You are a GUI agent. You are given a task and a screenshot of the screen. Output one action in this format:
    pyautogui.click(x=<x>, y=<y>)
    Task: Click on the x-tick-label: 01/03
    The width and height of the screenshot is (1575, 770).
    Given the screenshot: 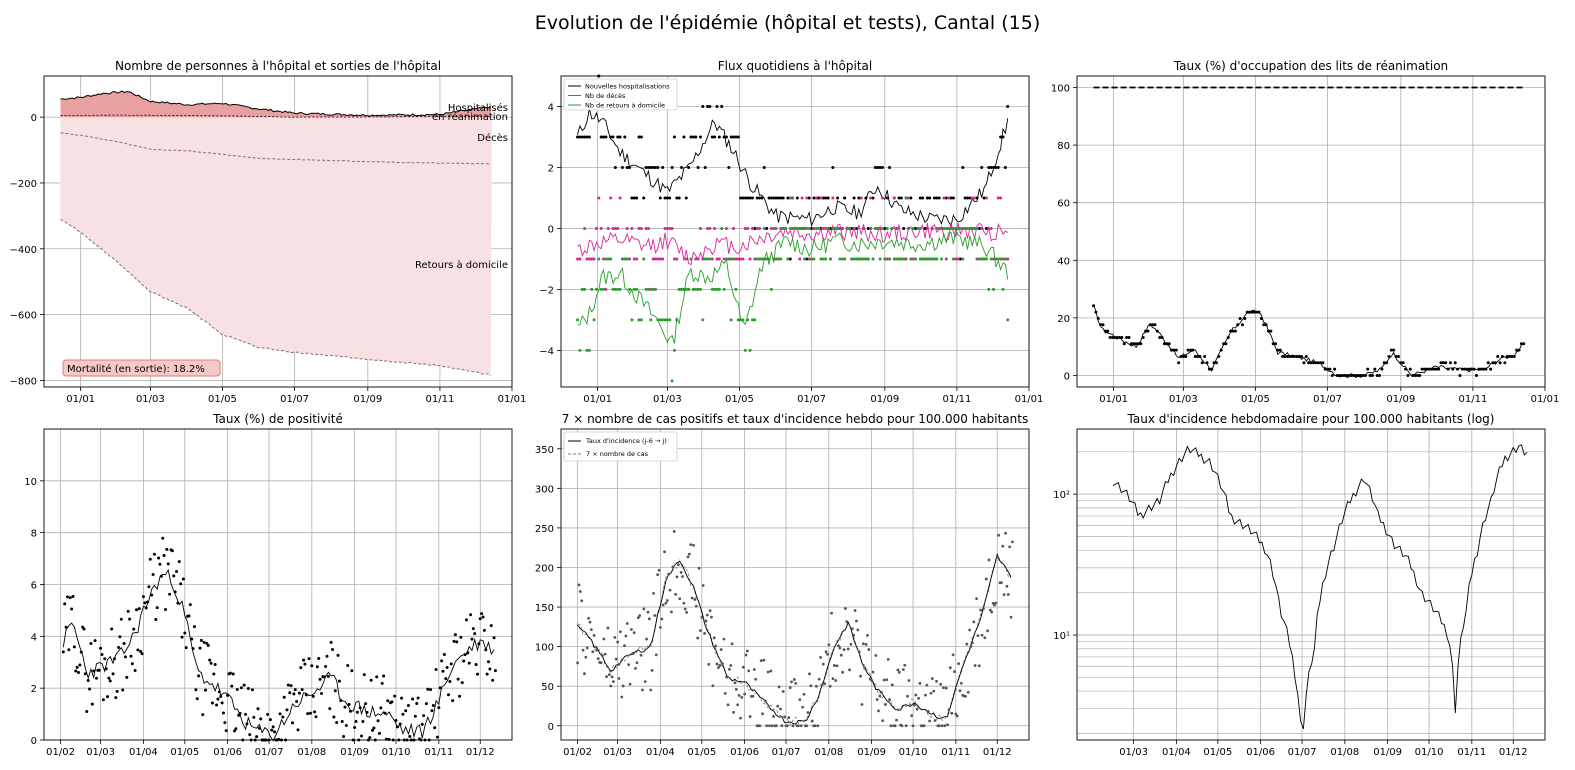 What is the action you would take?
    pyautogui.click(x=150, y=399)
    